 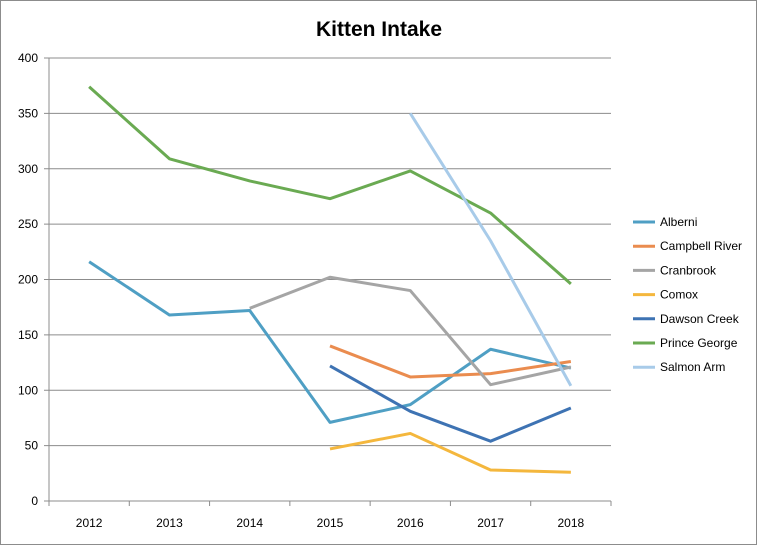 I want to click on chart-title: Kitten Intake, so click(x=379, y=29).